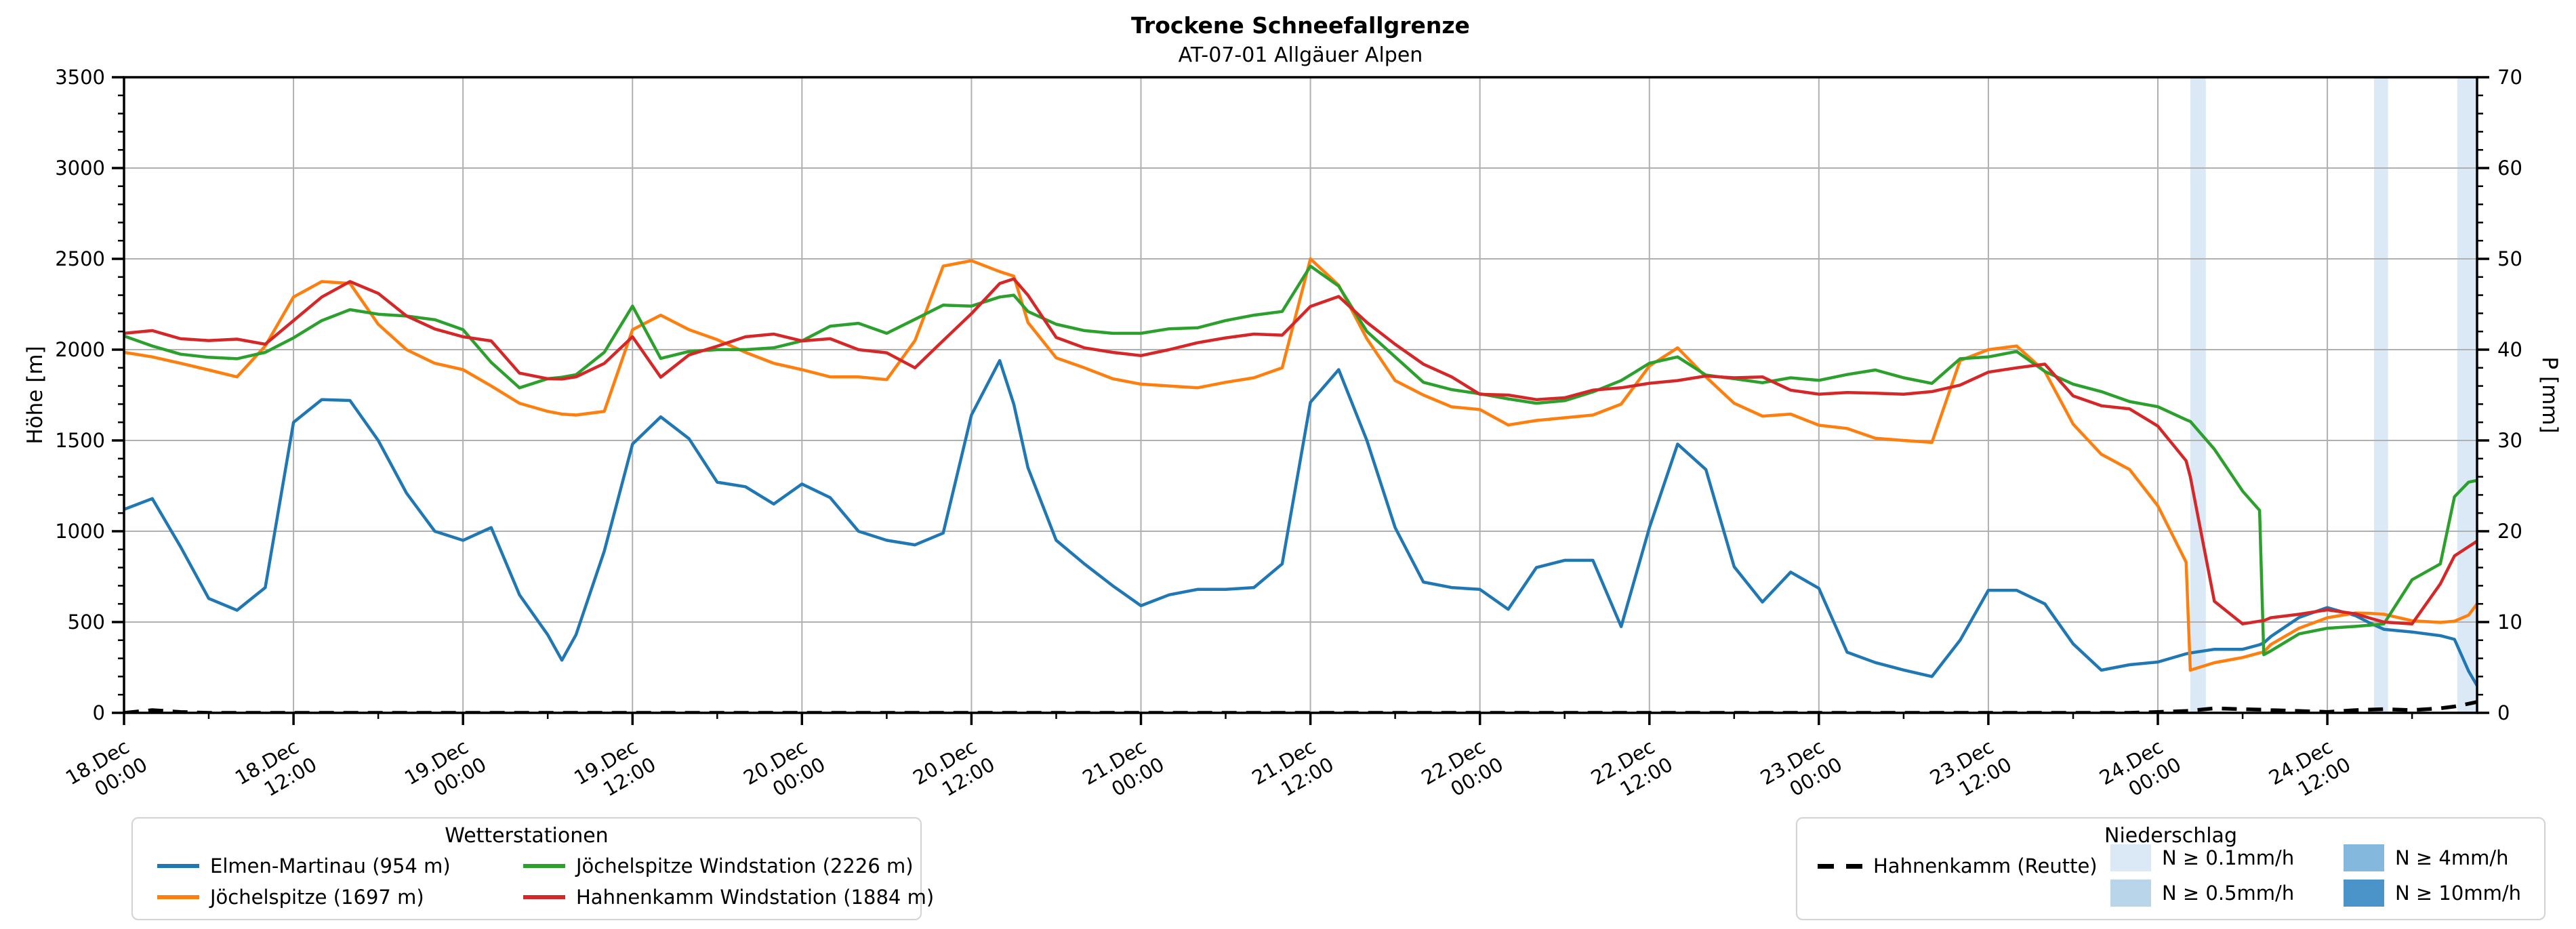 The image size is (2576, 929). I want to click on y-left-tick-label: 3500, so click(80, 77).